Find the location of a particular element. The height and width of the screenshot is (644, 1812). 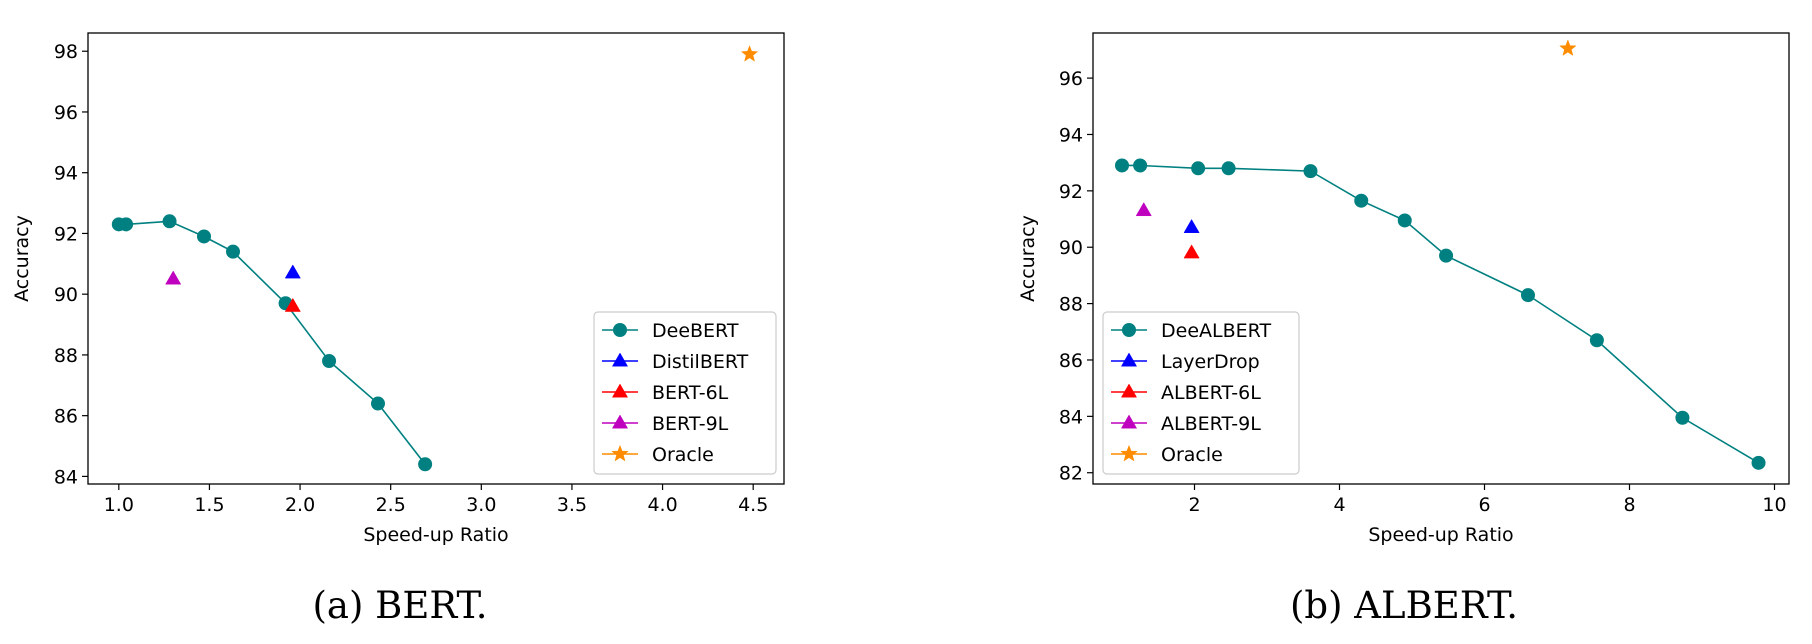

legend-label: DistilBERT is located at coordinates (700, 362).